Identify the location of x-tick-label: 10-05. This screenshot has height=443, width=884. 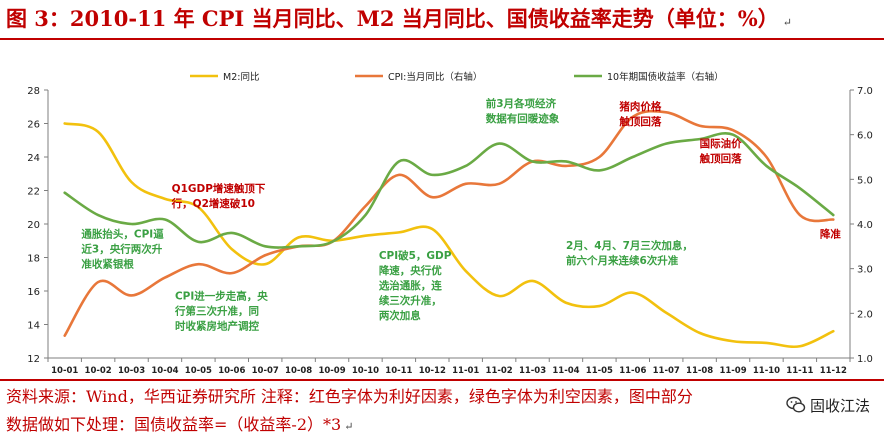
(198, 371).